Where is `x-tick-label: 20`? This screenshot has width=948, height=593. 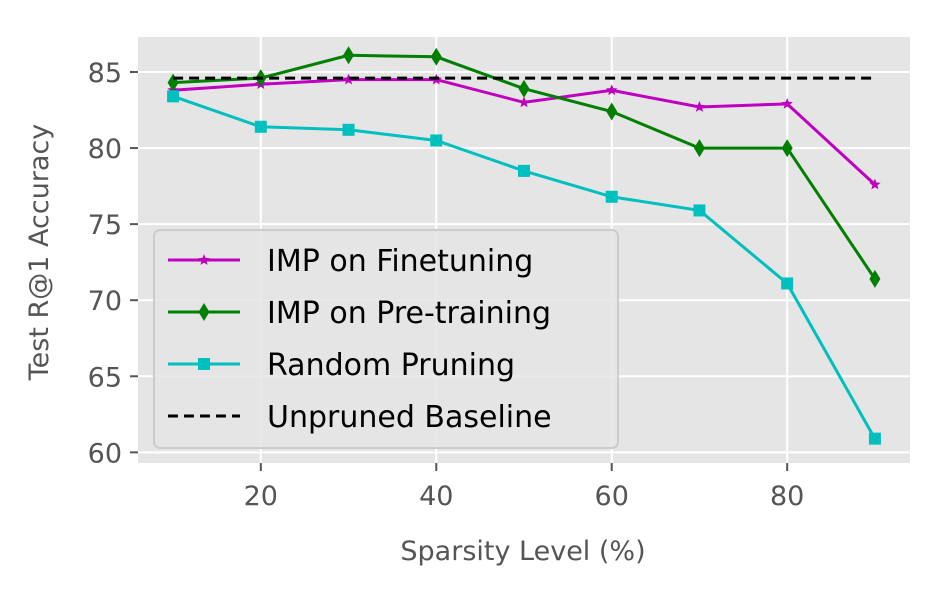 x-tick-label: 20 is located at coordinates (261, 496).